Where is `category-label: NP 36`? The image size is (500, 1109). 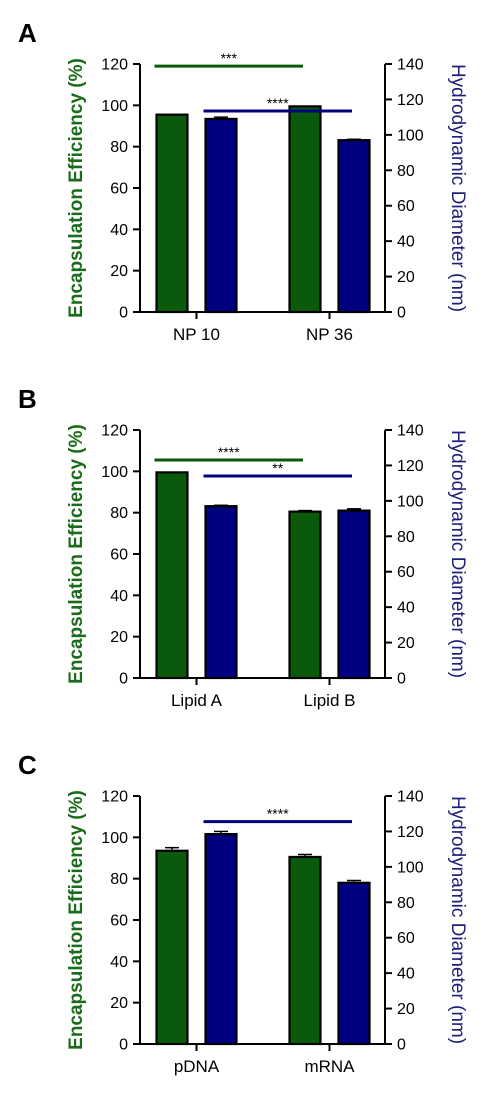
category-label: NP 36 is located at coordinates (329, 334).